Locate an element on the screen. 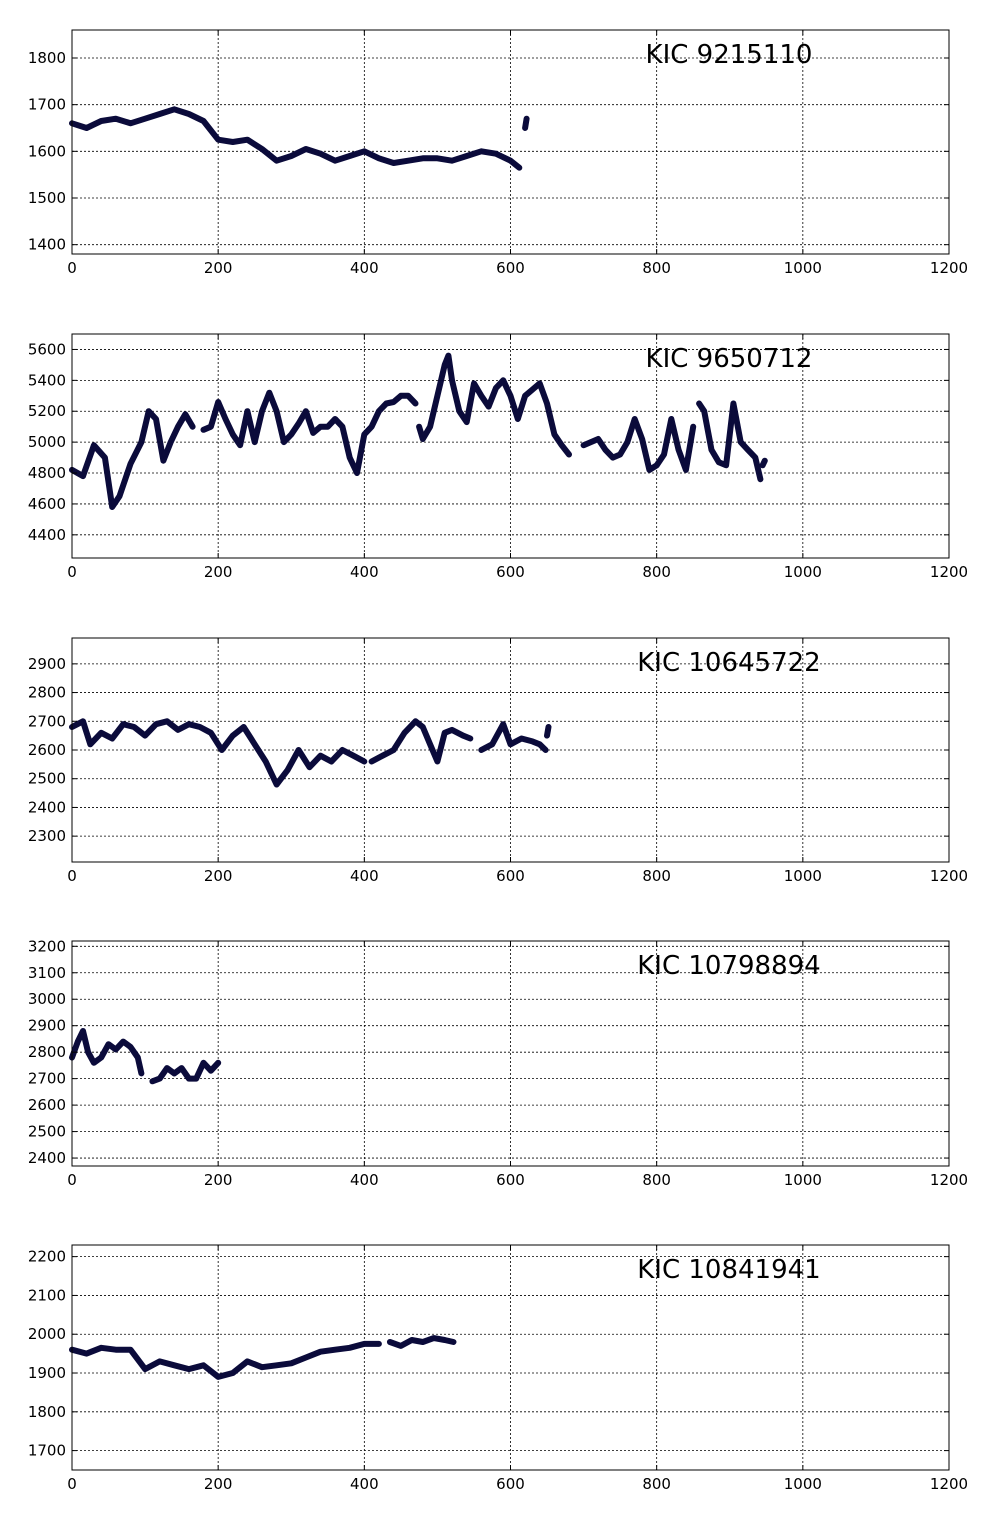 The width and height of the screenshot is (1002, 1530). y-tick-label: 2500 is located at coordinates (47, 779).